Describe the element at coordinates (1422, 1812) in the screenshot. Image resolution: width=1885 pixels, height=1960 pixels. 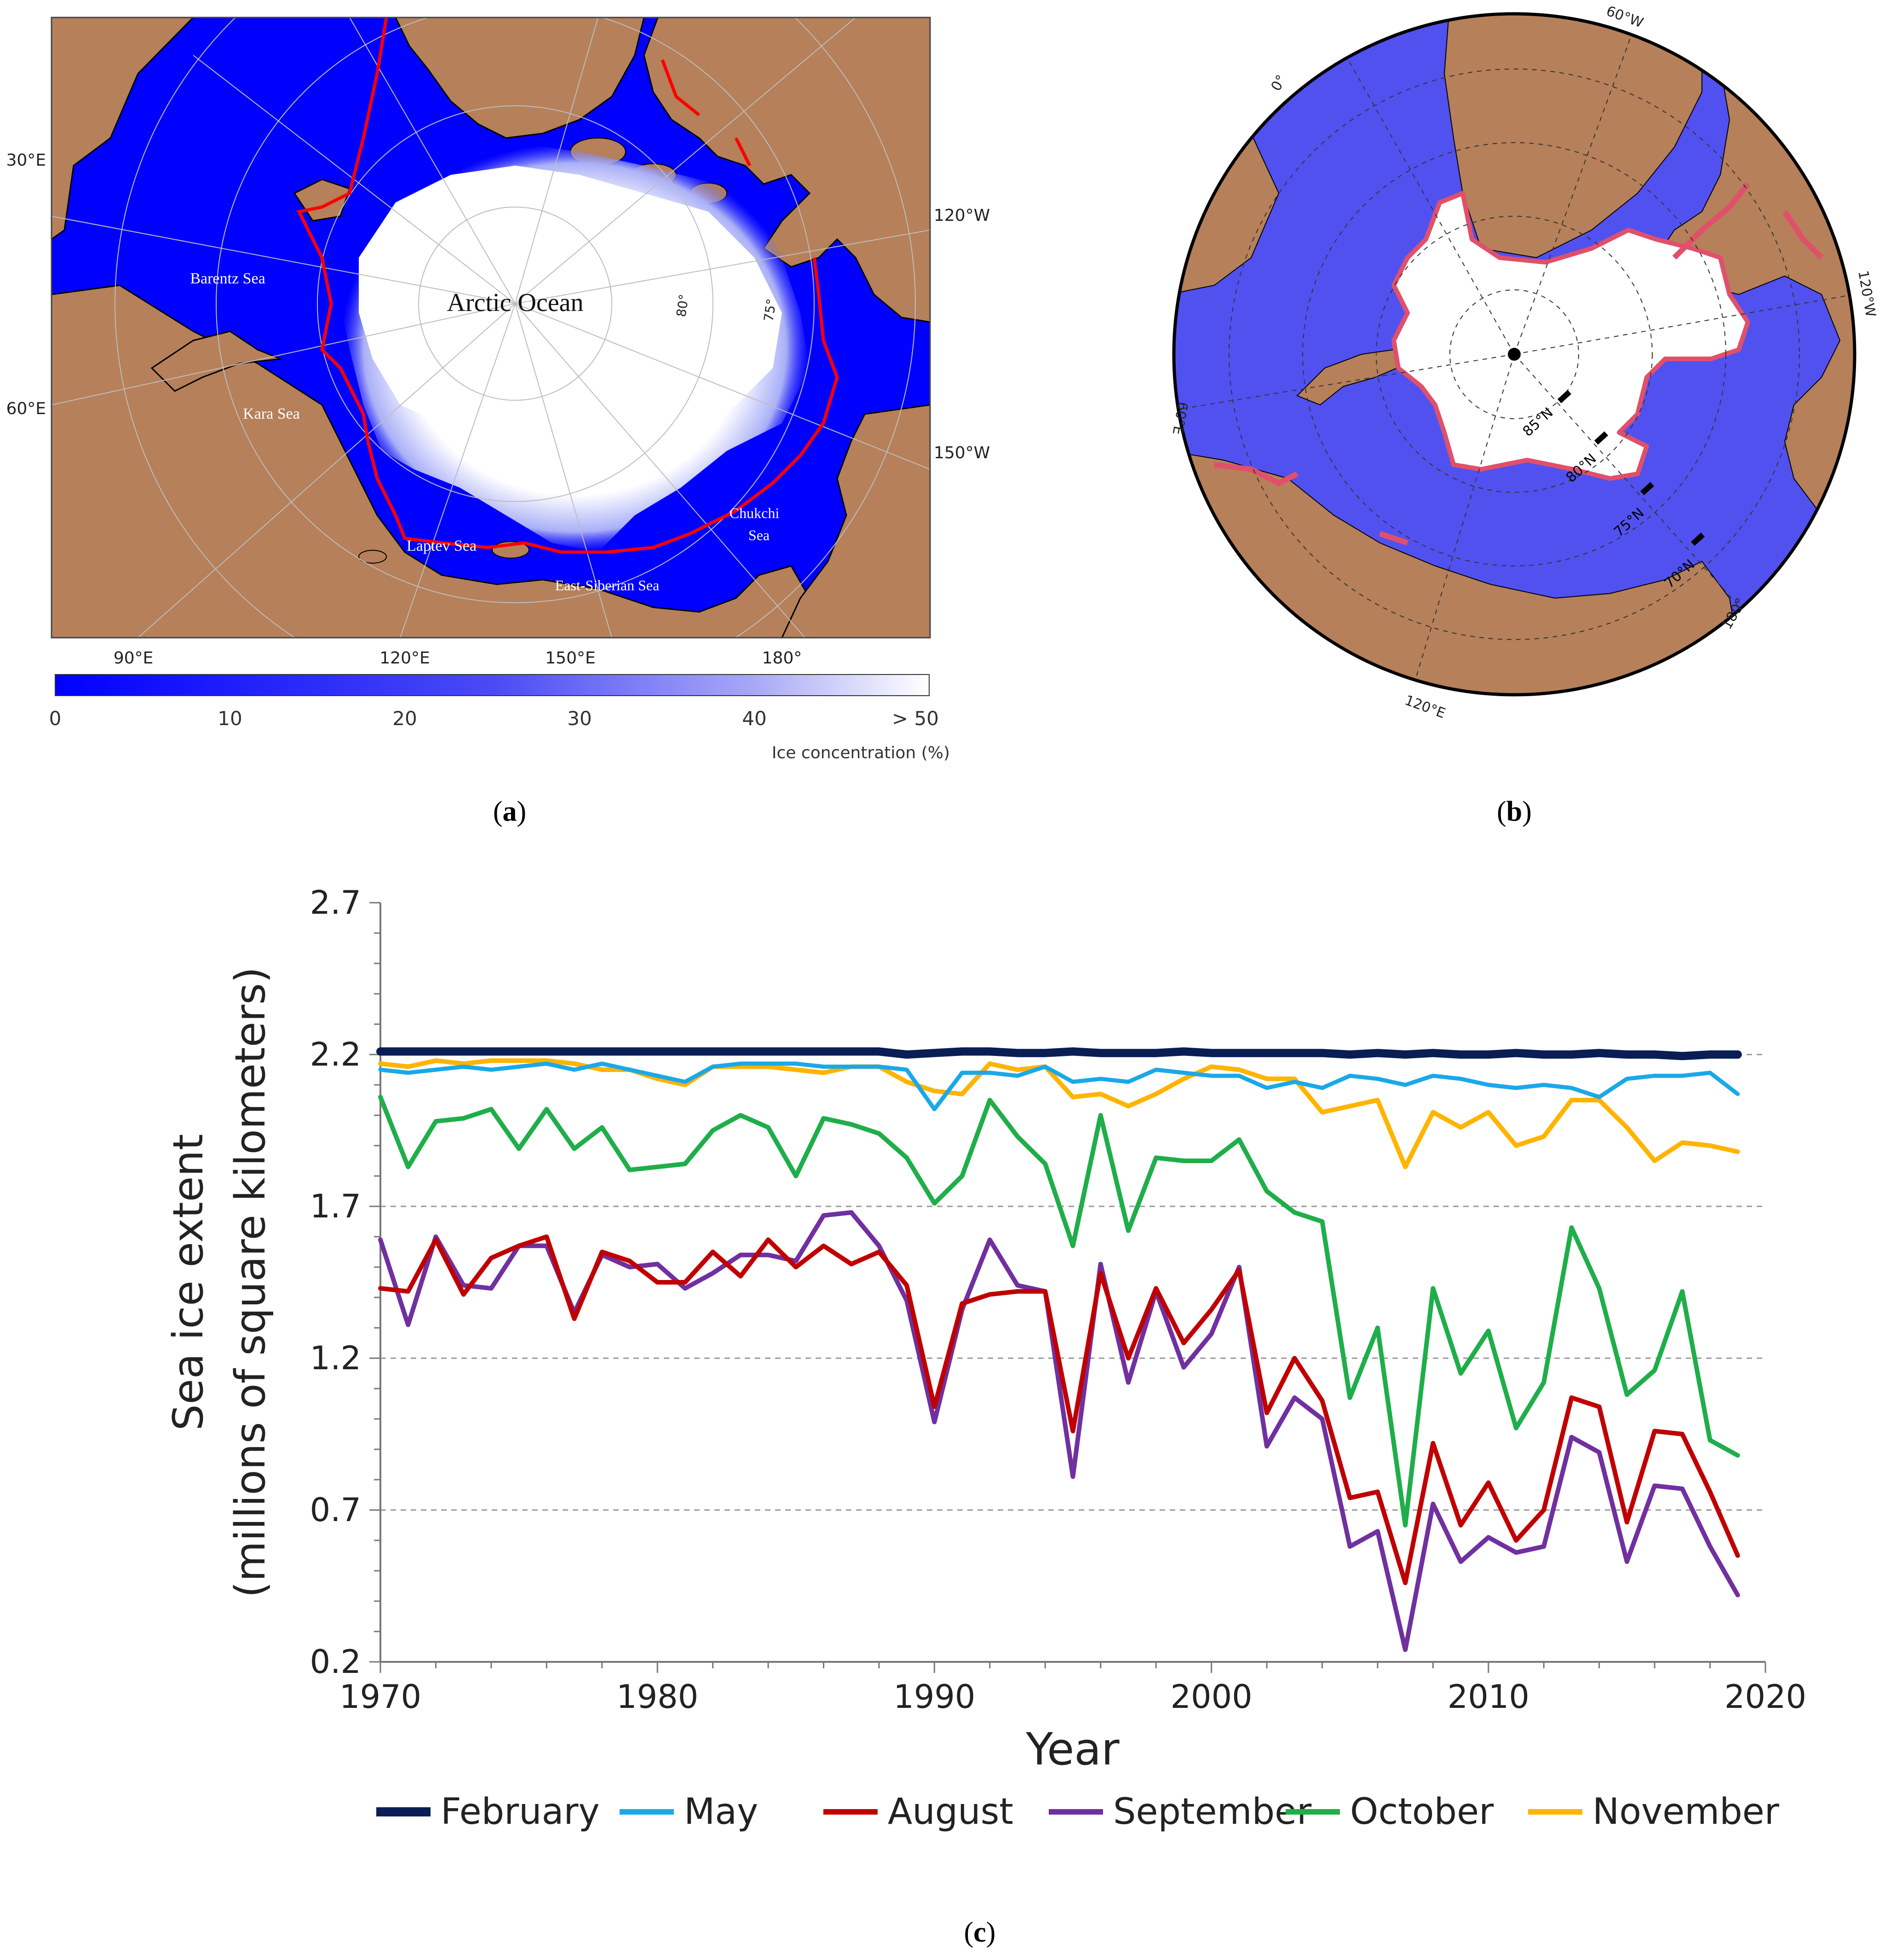
I see `legend-label-october: October` at that location.